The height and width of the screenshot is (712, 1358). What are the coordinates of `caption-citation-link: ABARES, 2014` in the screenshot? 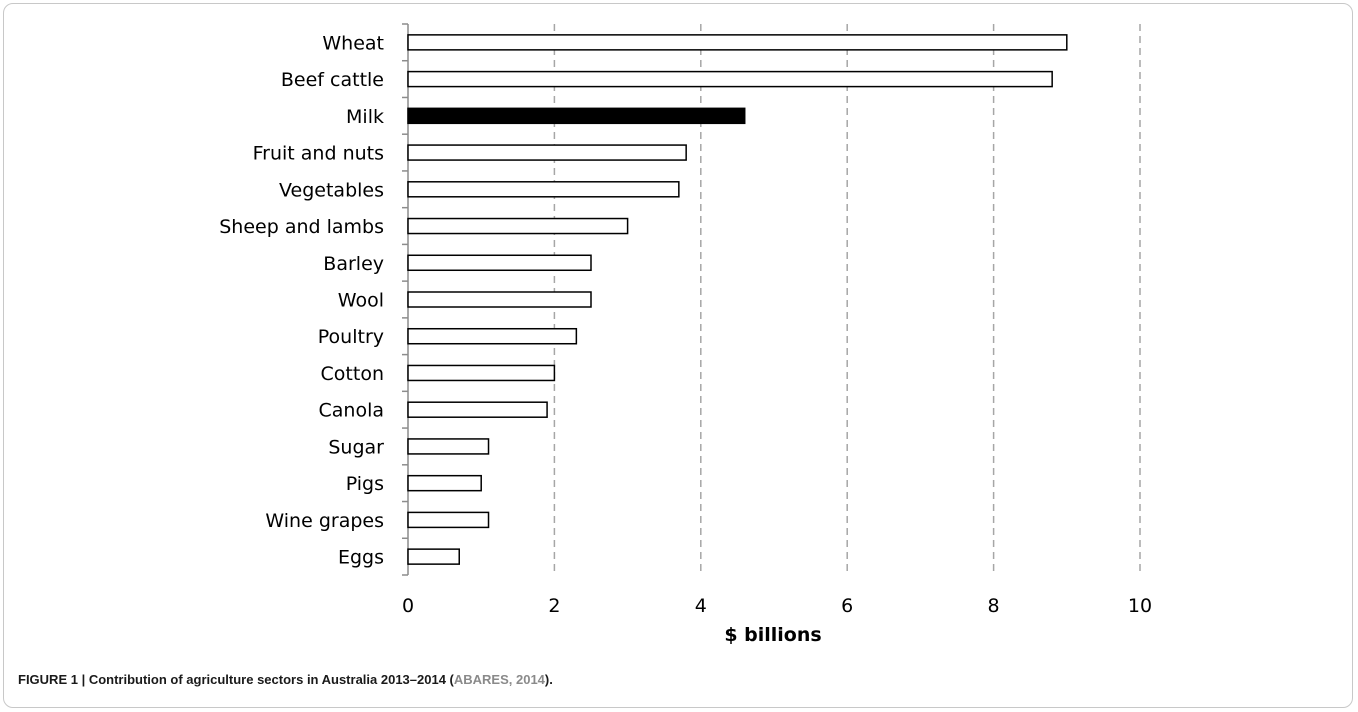 It's located at (499, 679).